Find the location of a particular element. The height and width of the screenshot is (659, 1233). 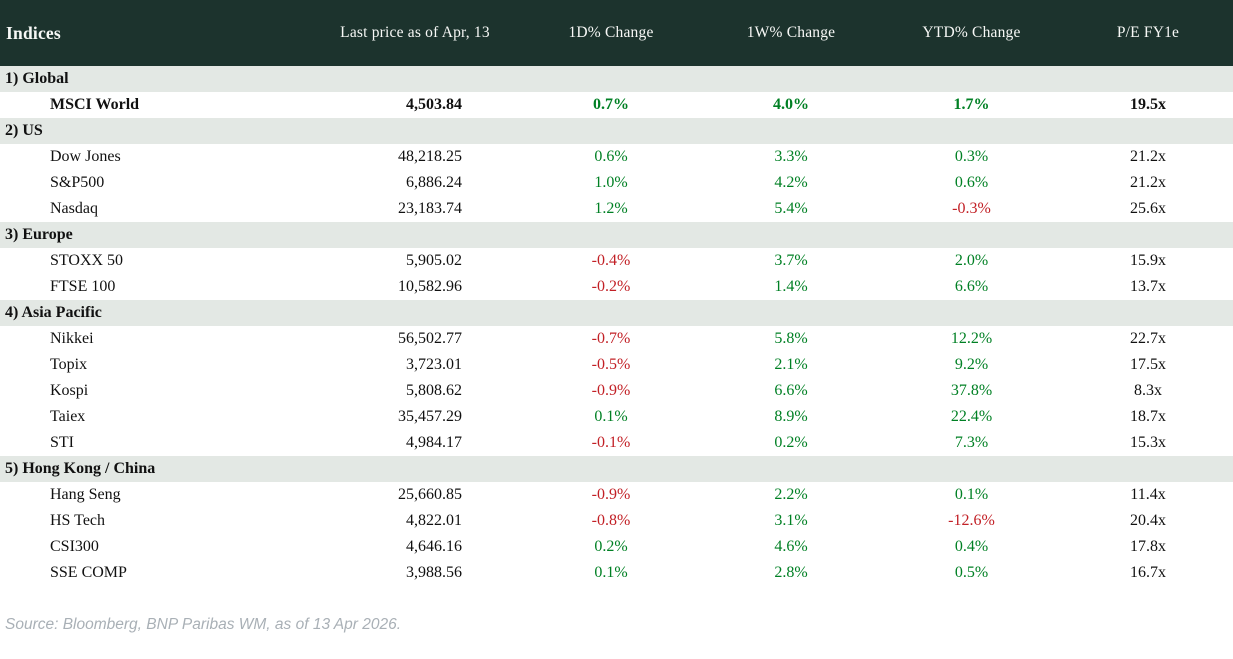

index-row: SSE COMP 3,988.56 0.1% 2.8% 0.5% 16.7x is located at coordinates (616, 573).